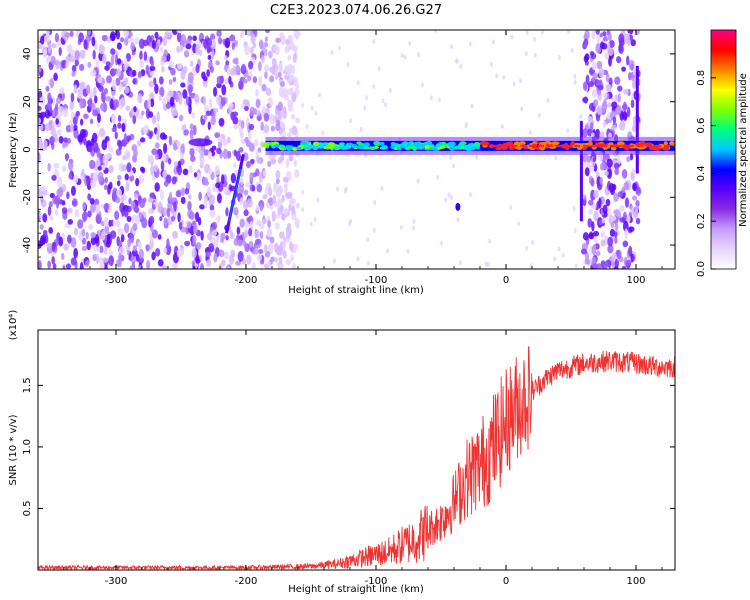 The image size is (750, 600). What do you see at coordinates (356, 290) in the screenshot?
I see `spectrogram-xlabel: Height of straight line (km)` at bounding box center [356, 290].